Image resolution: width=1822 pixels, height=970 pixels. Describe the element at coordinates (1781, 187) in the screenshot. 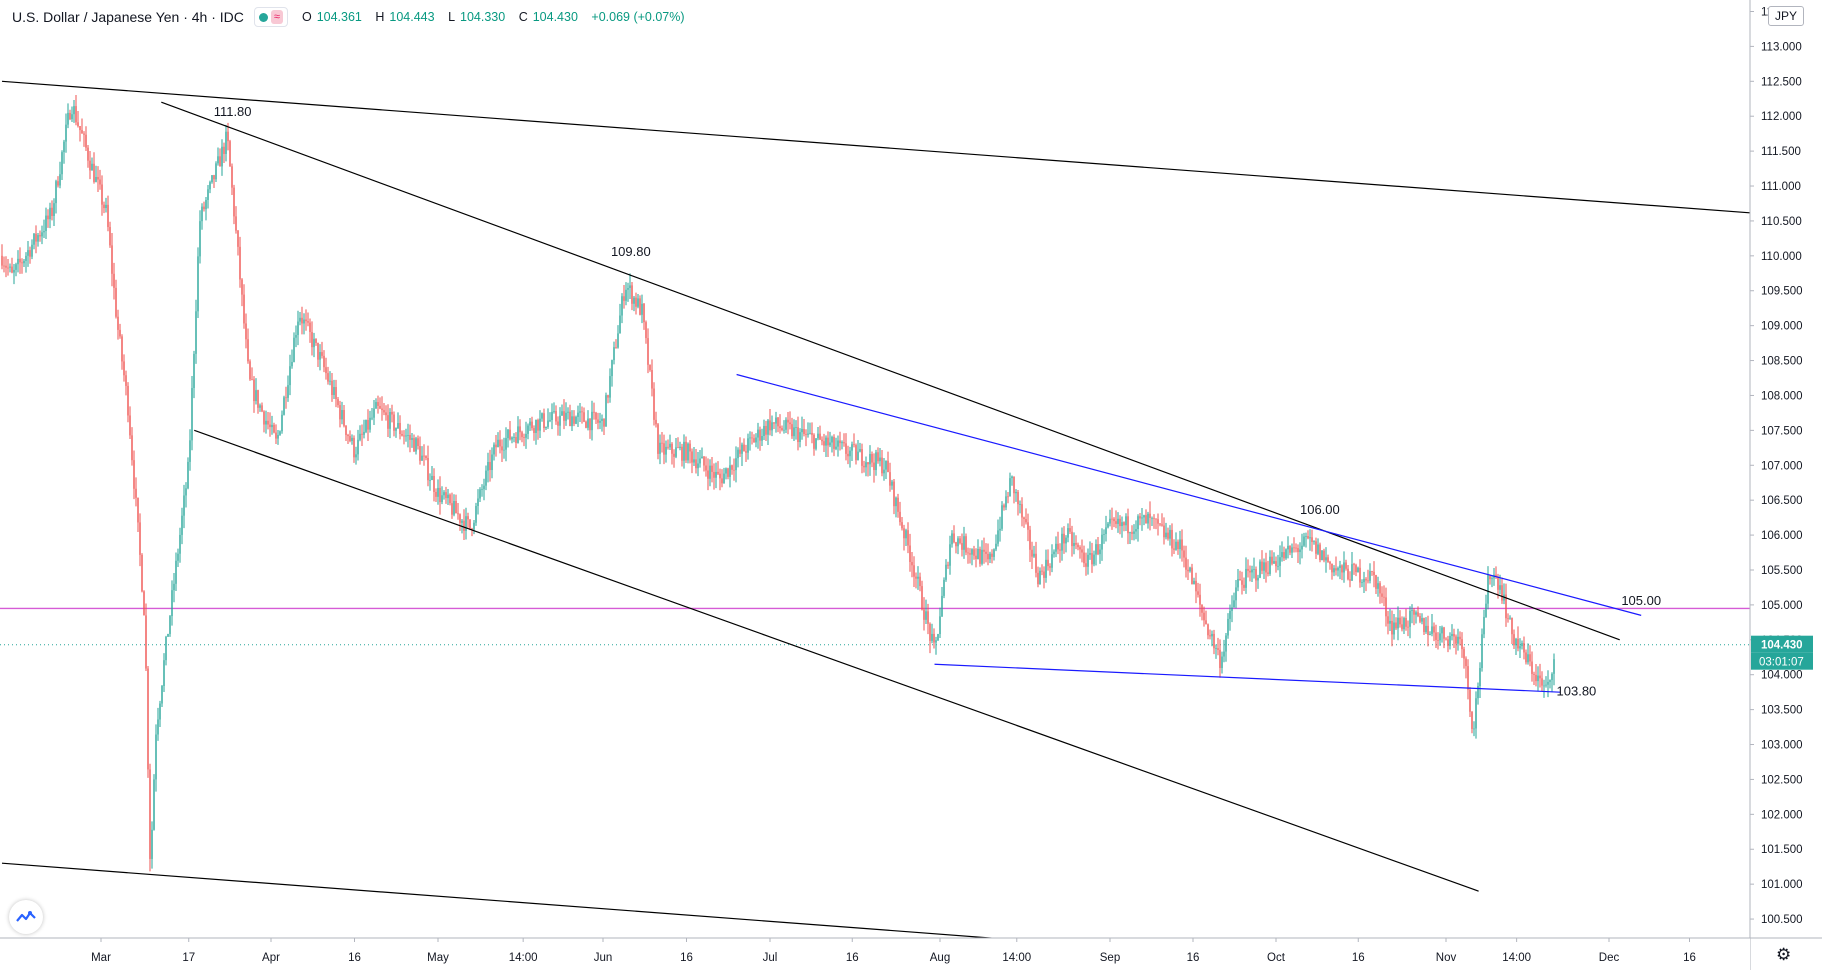

I see `price-tick-label: 111.000` at that location.